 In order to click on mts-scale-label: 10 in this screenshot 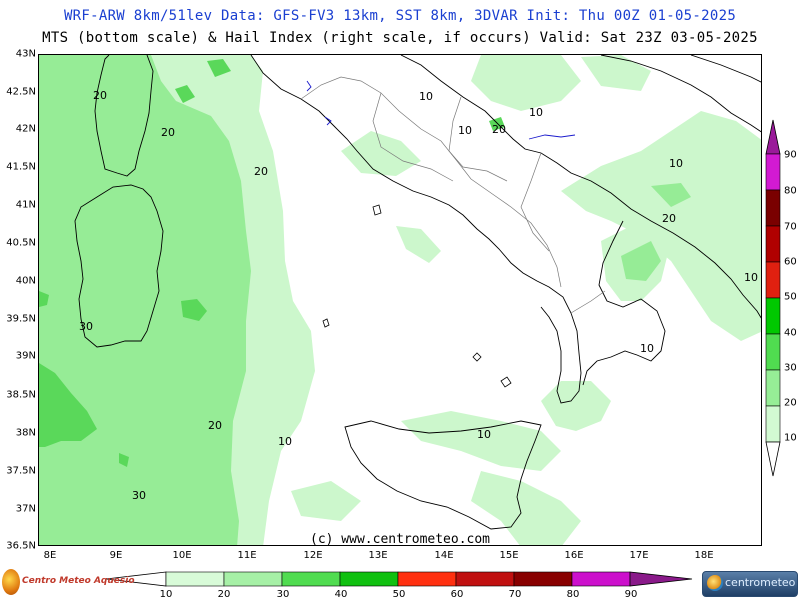, I will do `click(166, 594)`.